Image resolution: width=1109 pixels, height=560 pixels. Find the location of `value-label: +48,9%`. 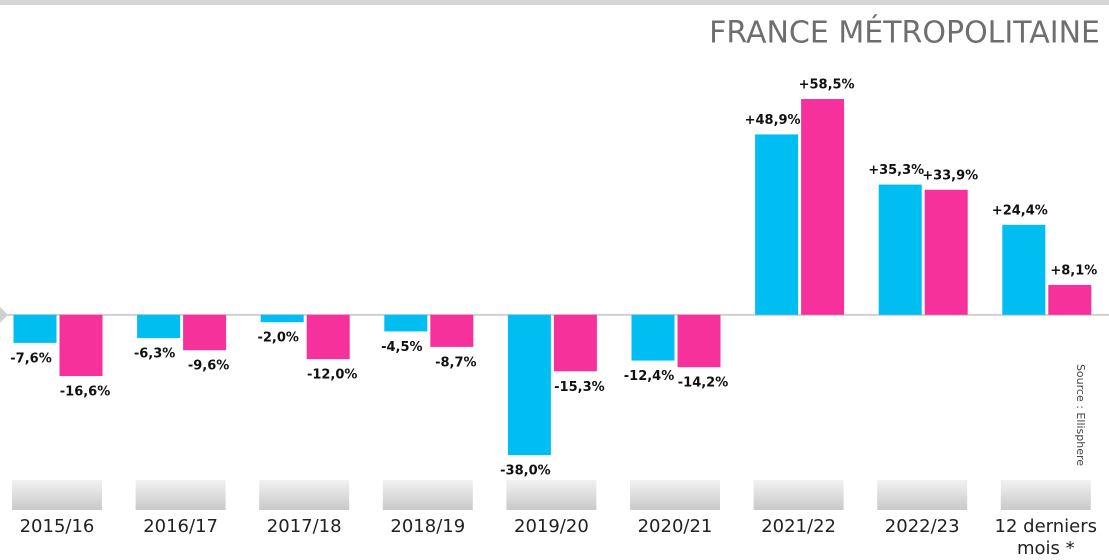

value-label: +48,9% is located at coordinates (773, 120).